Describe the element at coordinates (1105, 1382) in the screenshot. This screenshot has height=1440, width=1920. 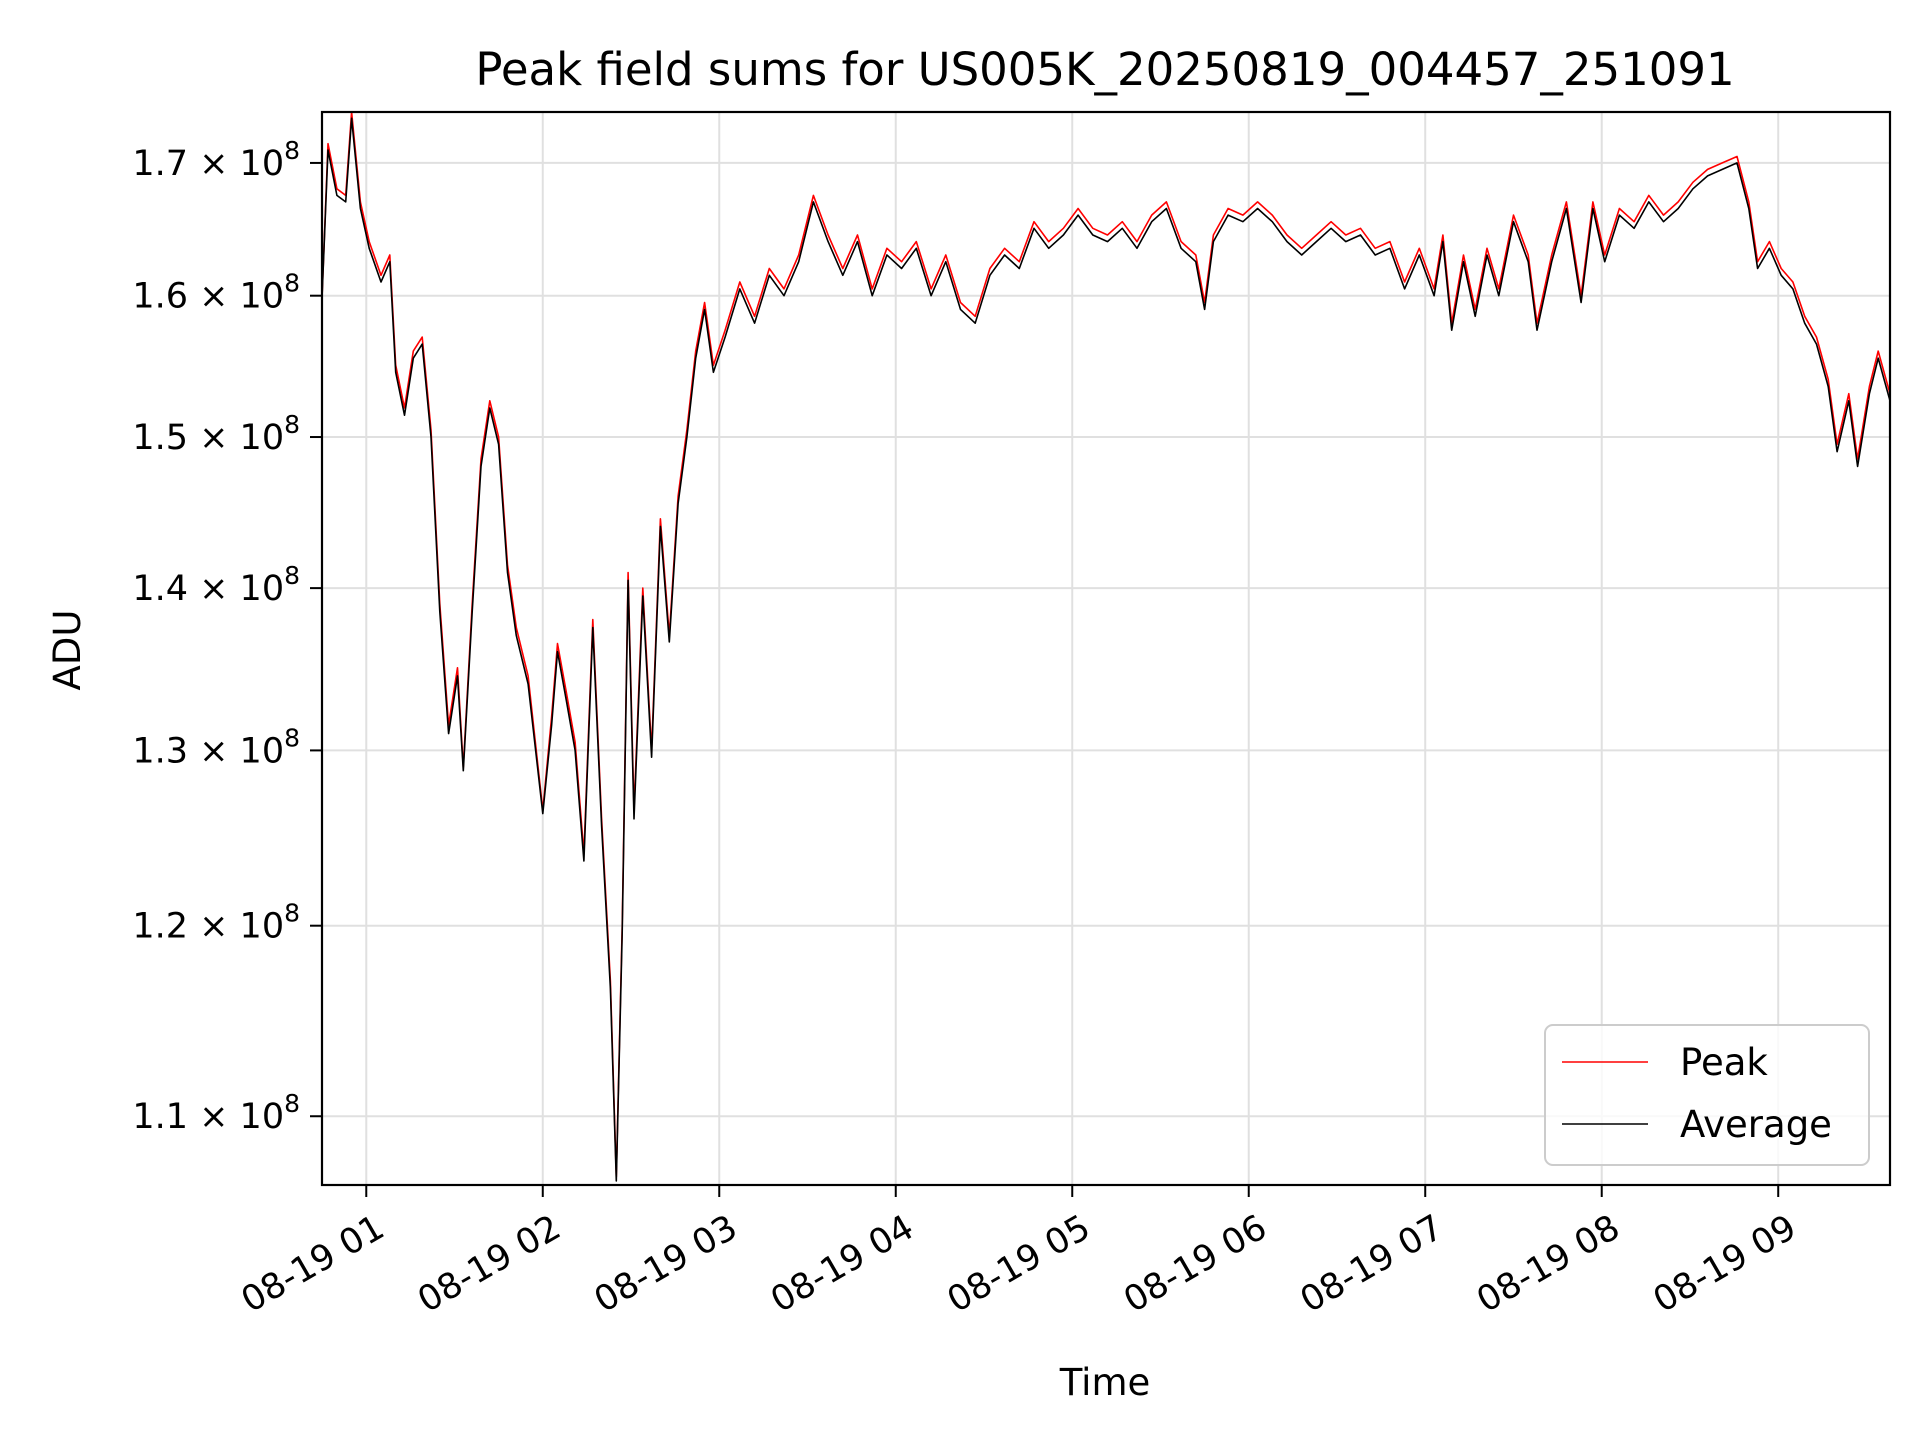
I see `x-axis-label: Time` at that location.